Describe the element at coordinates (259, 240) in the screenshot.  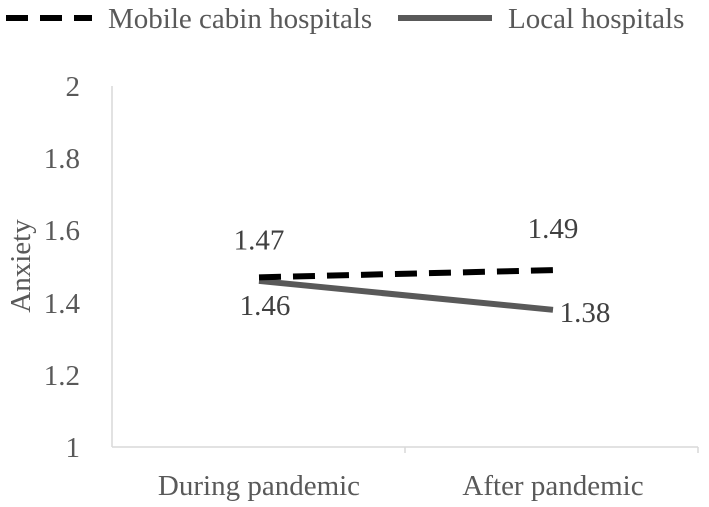
I see `data-label-mobile-during: 1.47` at that location.